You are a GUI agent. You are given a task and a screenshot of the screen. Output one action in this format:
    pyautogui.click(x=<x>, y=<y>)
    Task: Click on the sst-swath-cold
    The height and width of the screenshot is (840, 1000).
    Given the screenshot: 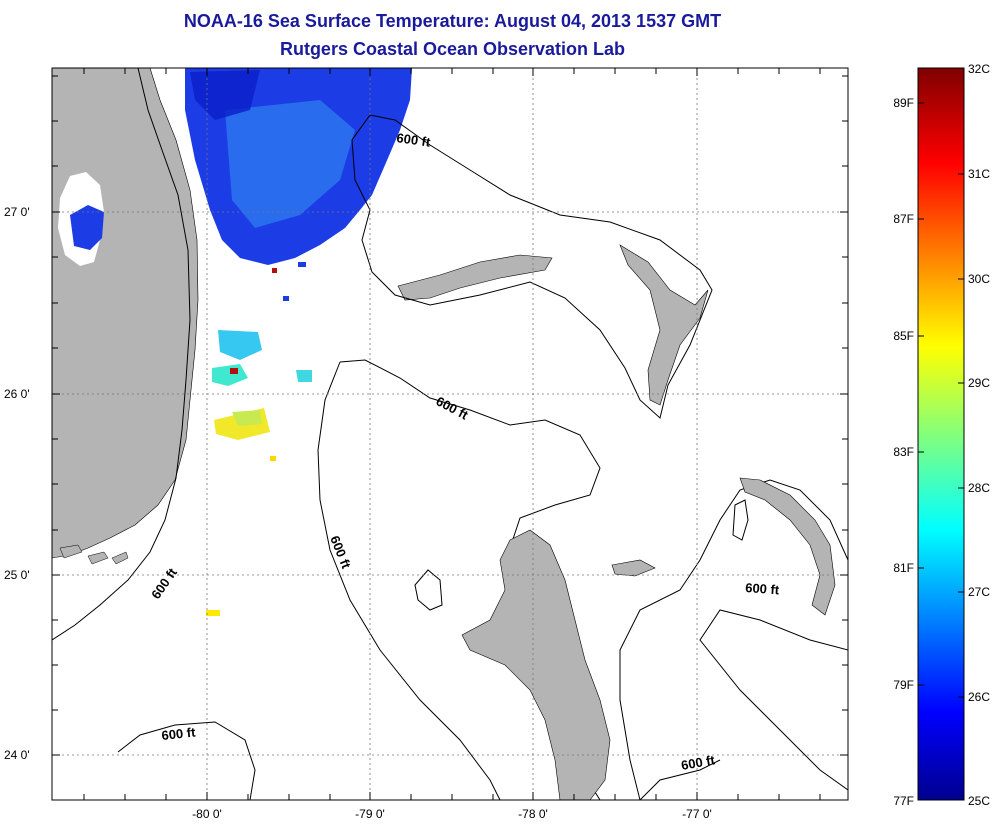 What is the action you would take?
    pyautogui.click(x=241, y=184)
    